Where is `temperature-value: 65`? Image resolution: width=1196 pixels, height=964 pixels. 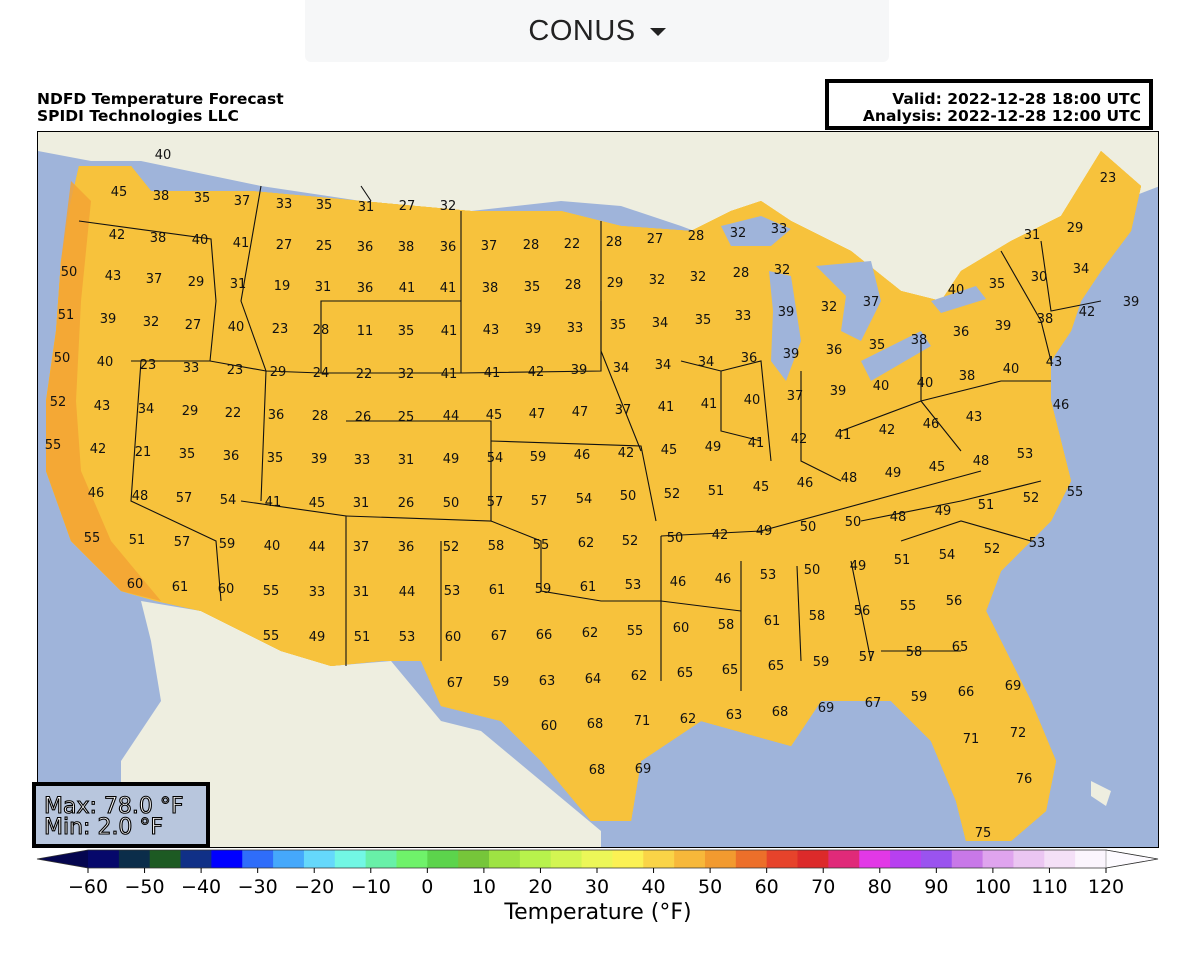
temperature-value: 65 is located at coordinates (960, 647).